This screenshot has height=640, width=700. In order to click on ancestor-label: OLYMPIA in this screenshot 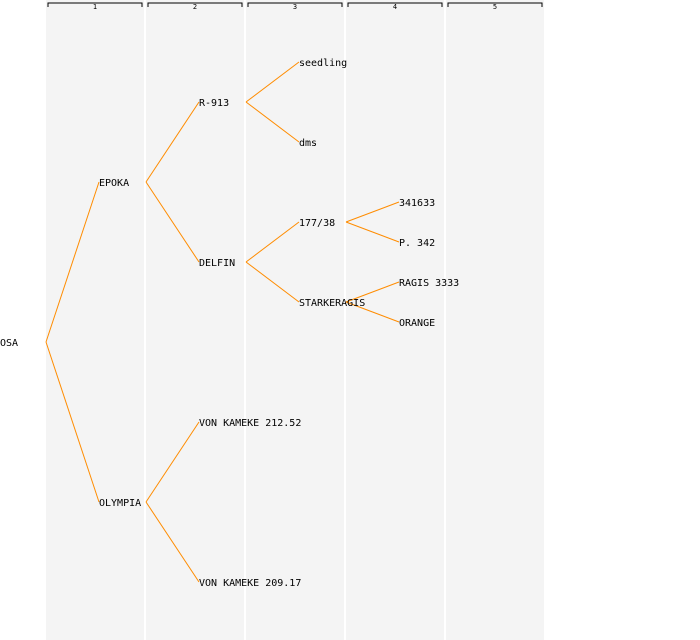, I will do `click(120, 503)`.